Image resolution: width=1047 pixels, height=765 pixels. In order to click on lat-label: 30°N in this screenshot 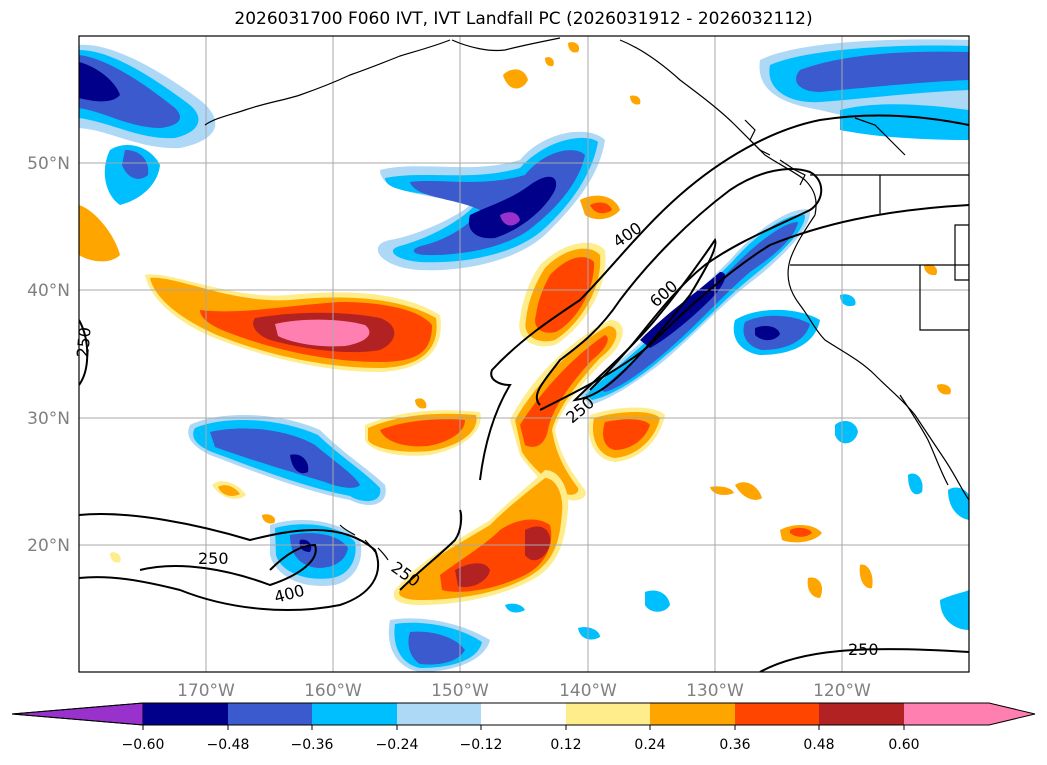, I will do `click(48, 419)`.